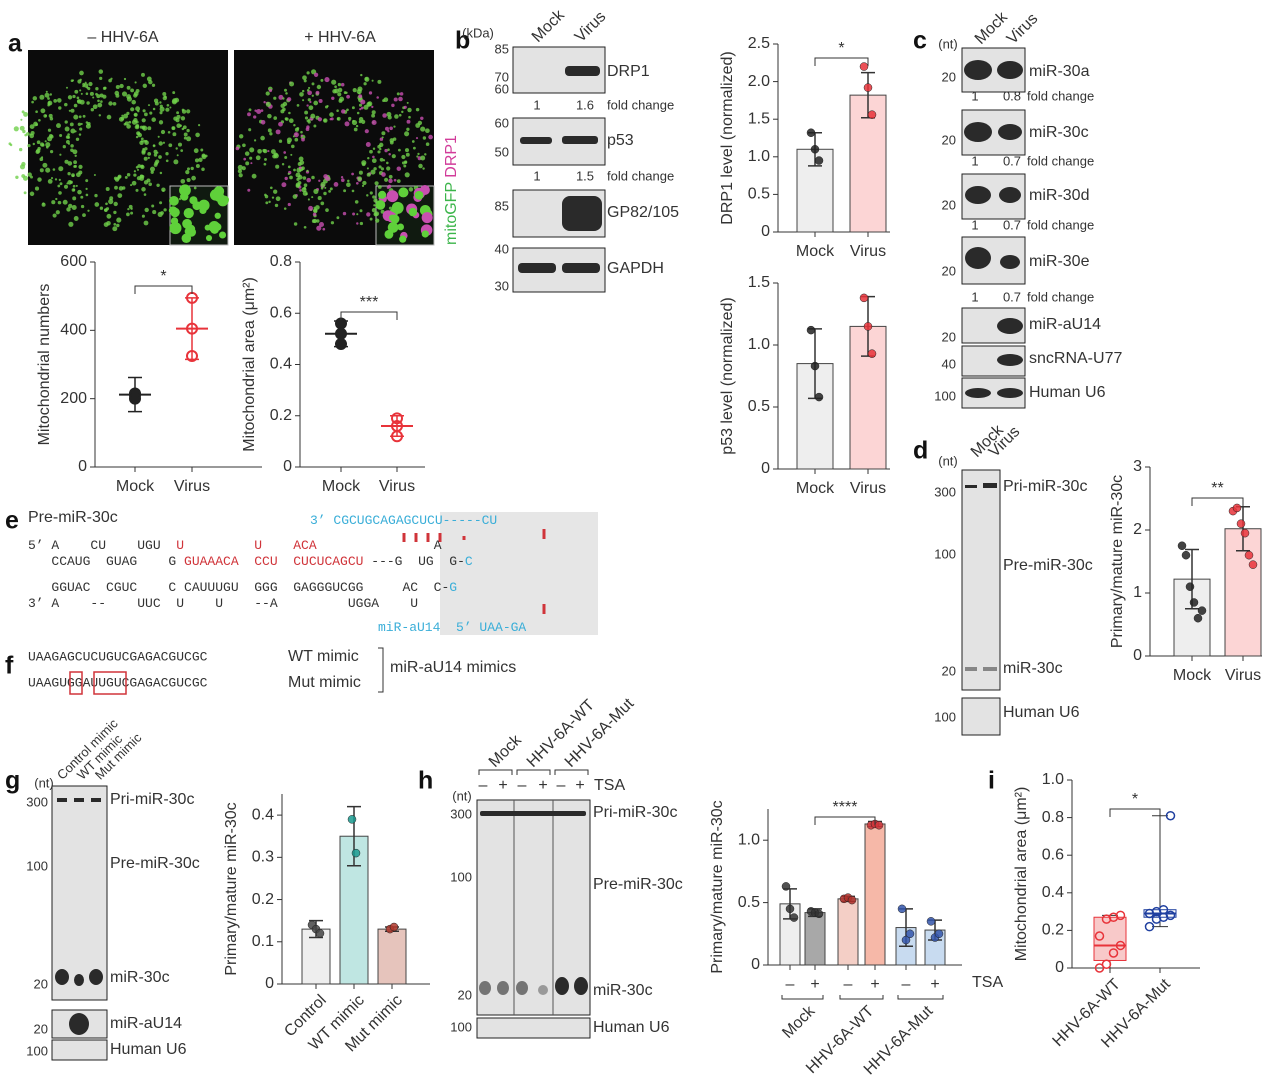 The width and height of the screenshot is (1280, 1078). Describe the element at coordinates (462, 41) in the screenshot. I see `panel-label: b` at that location.